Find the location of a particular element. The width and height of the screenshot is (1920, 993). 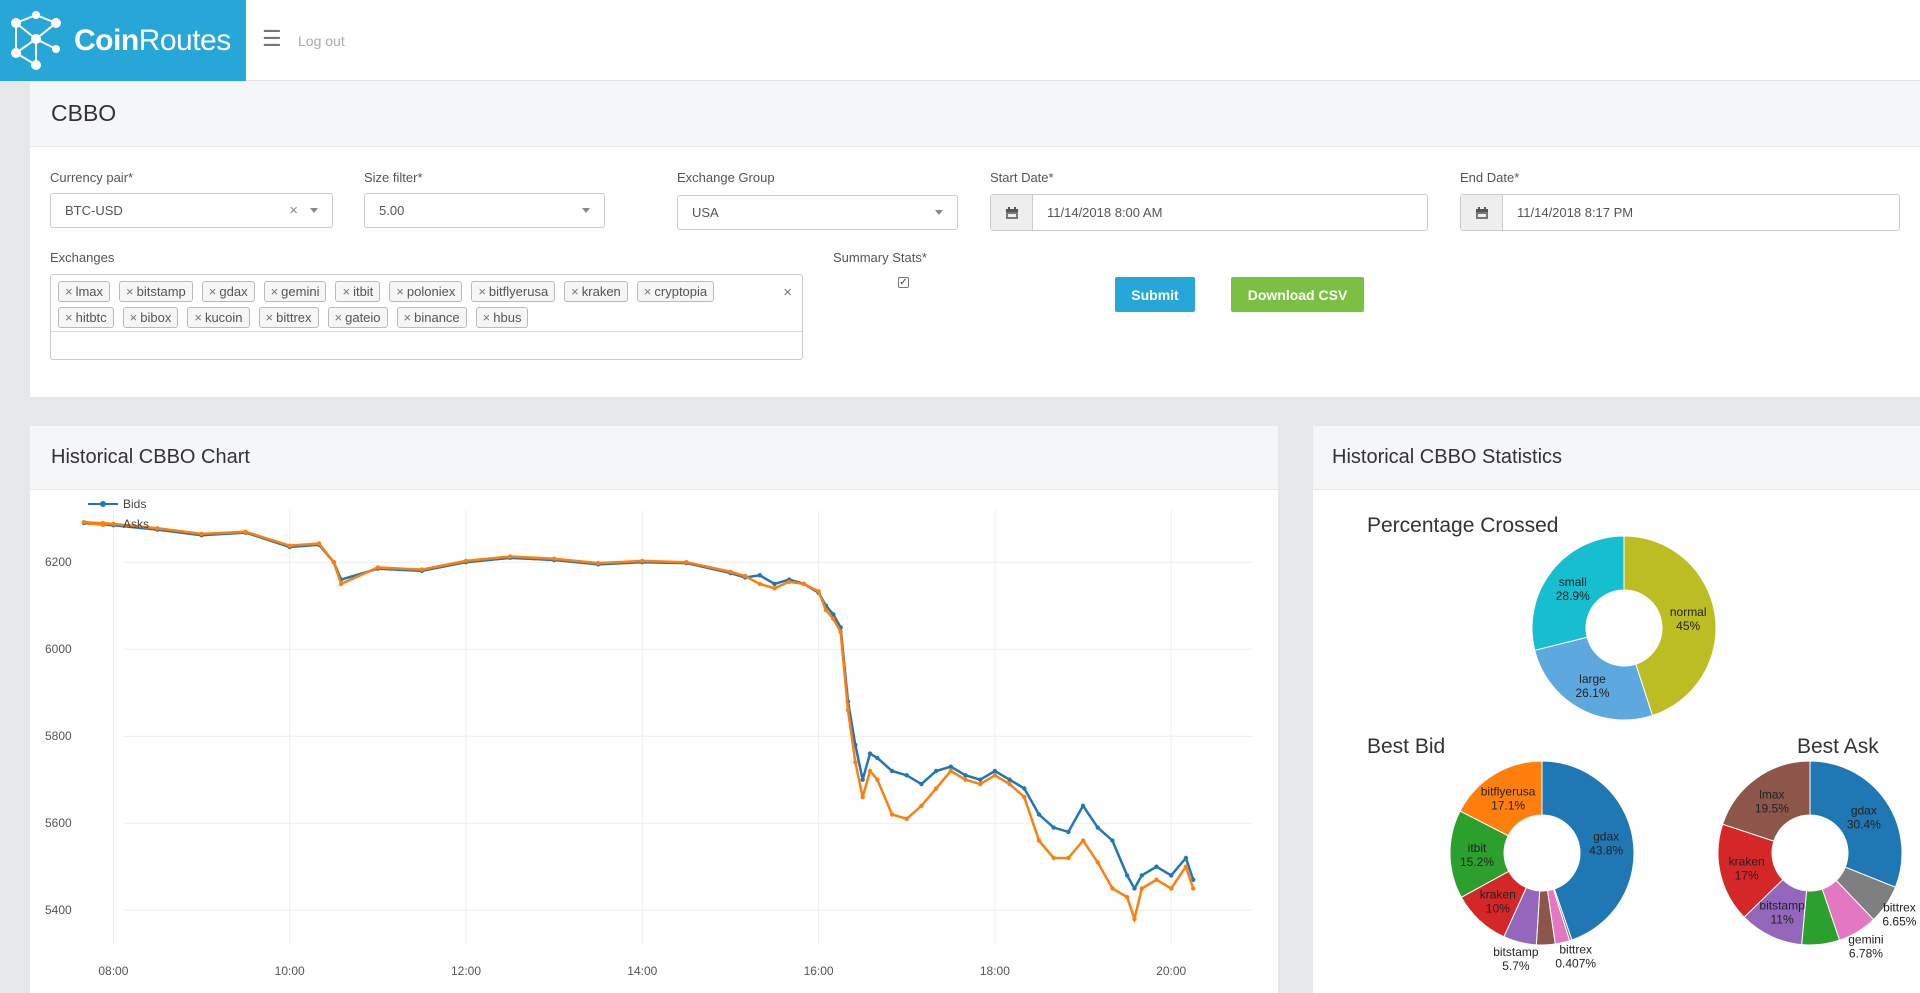

currency-pair-select: BTC-USD × is located at coordinates (191, 210).